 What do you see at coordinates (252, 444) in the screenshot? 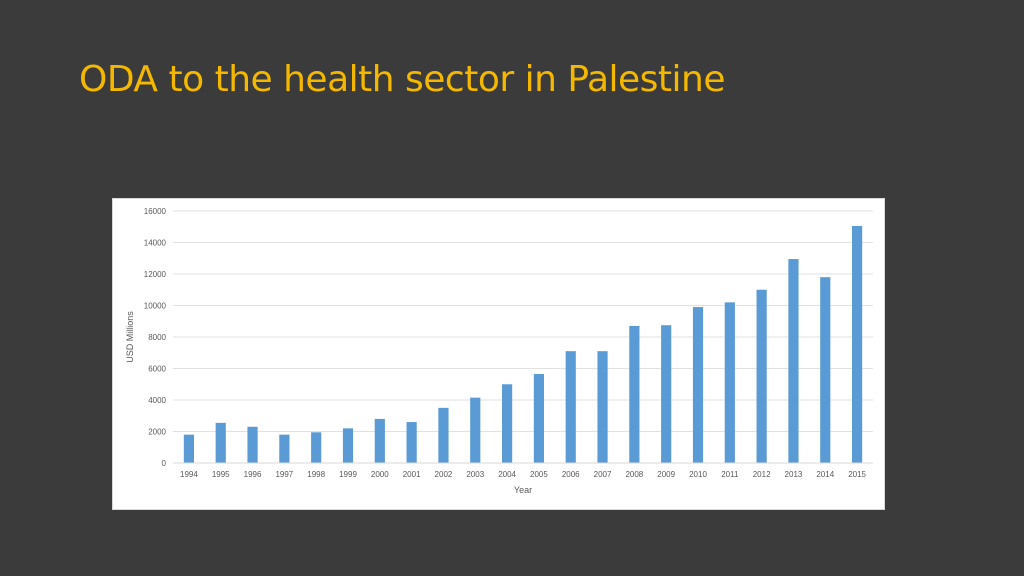
I see `bar-1996` at bounding box center [252, 444].